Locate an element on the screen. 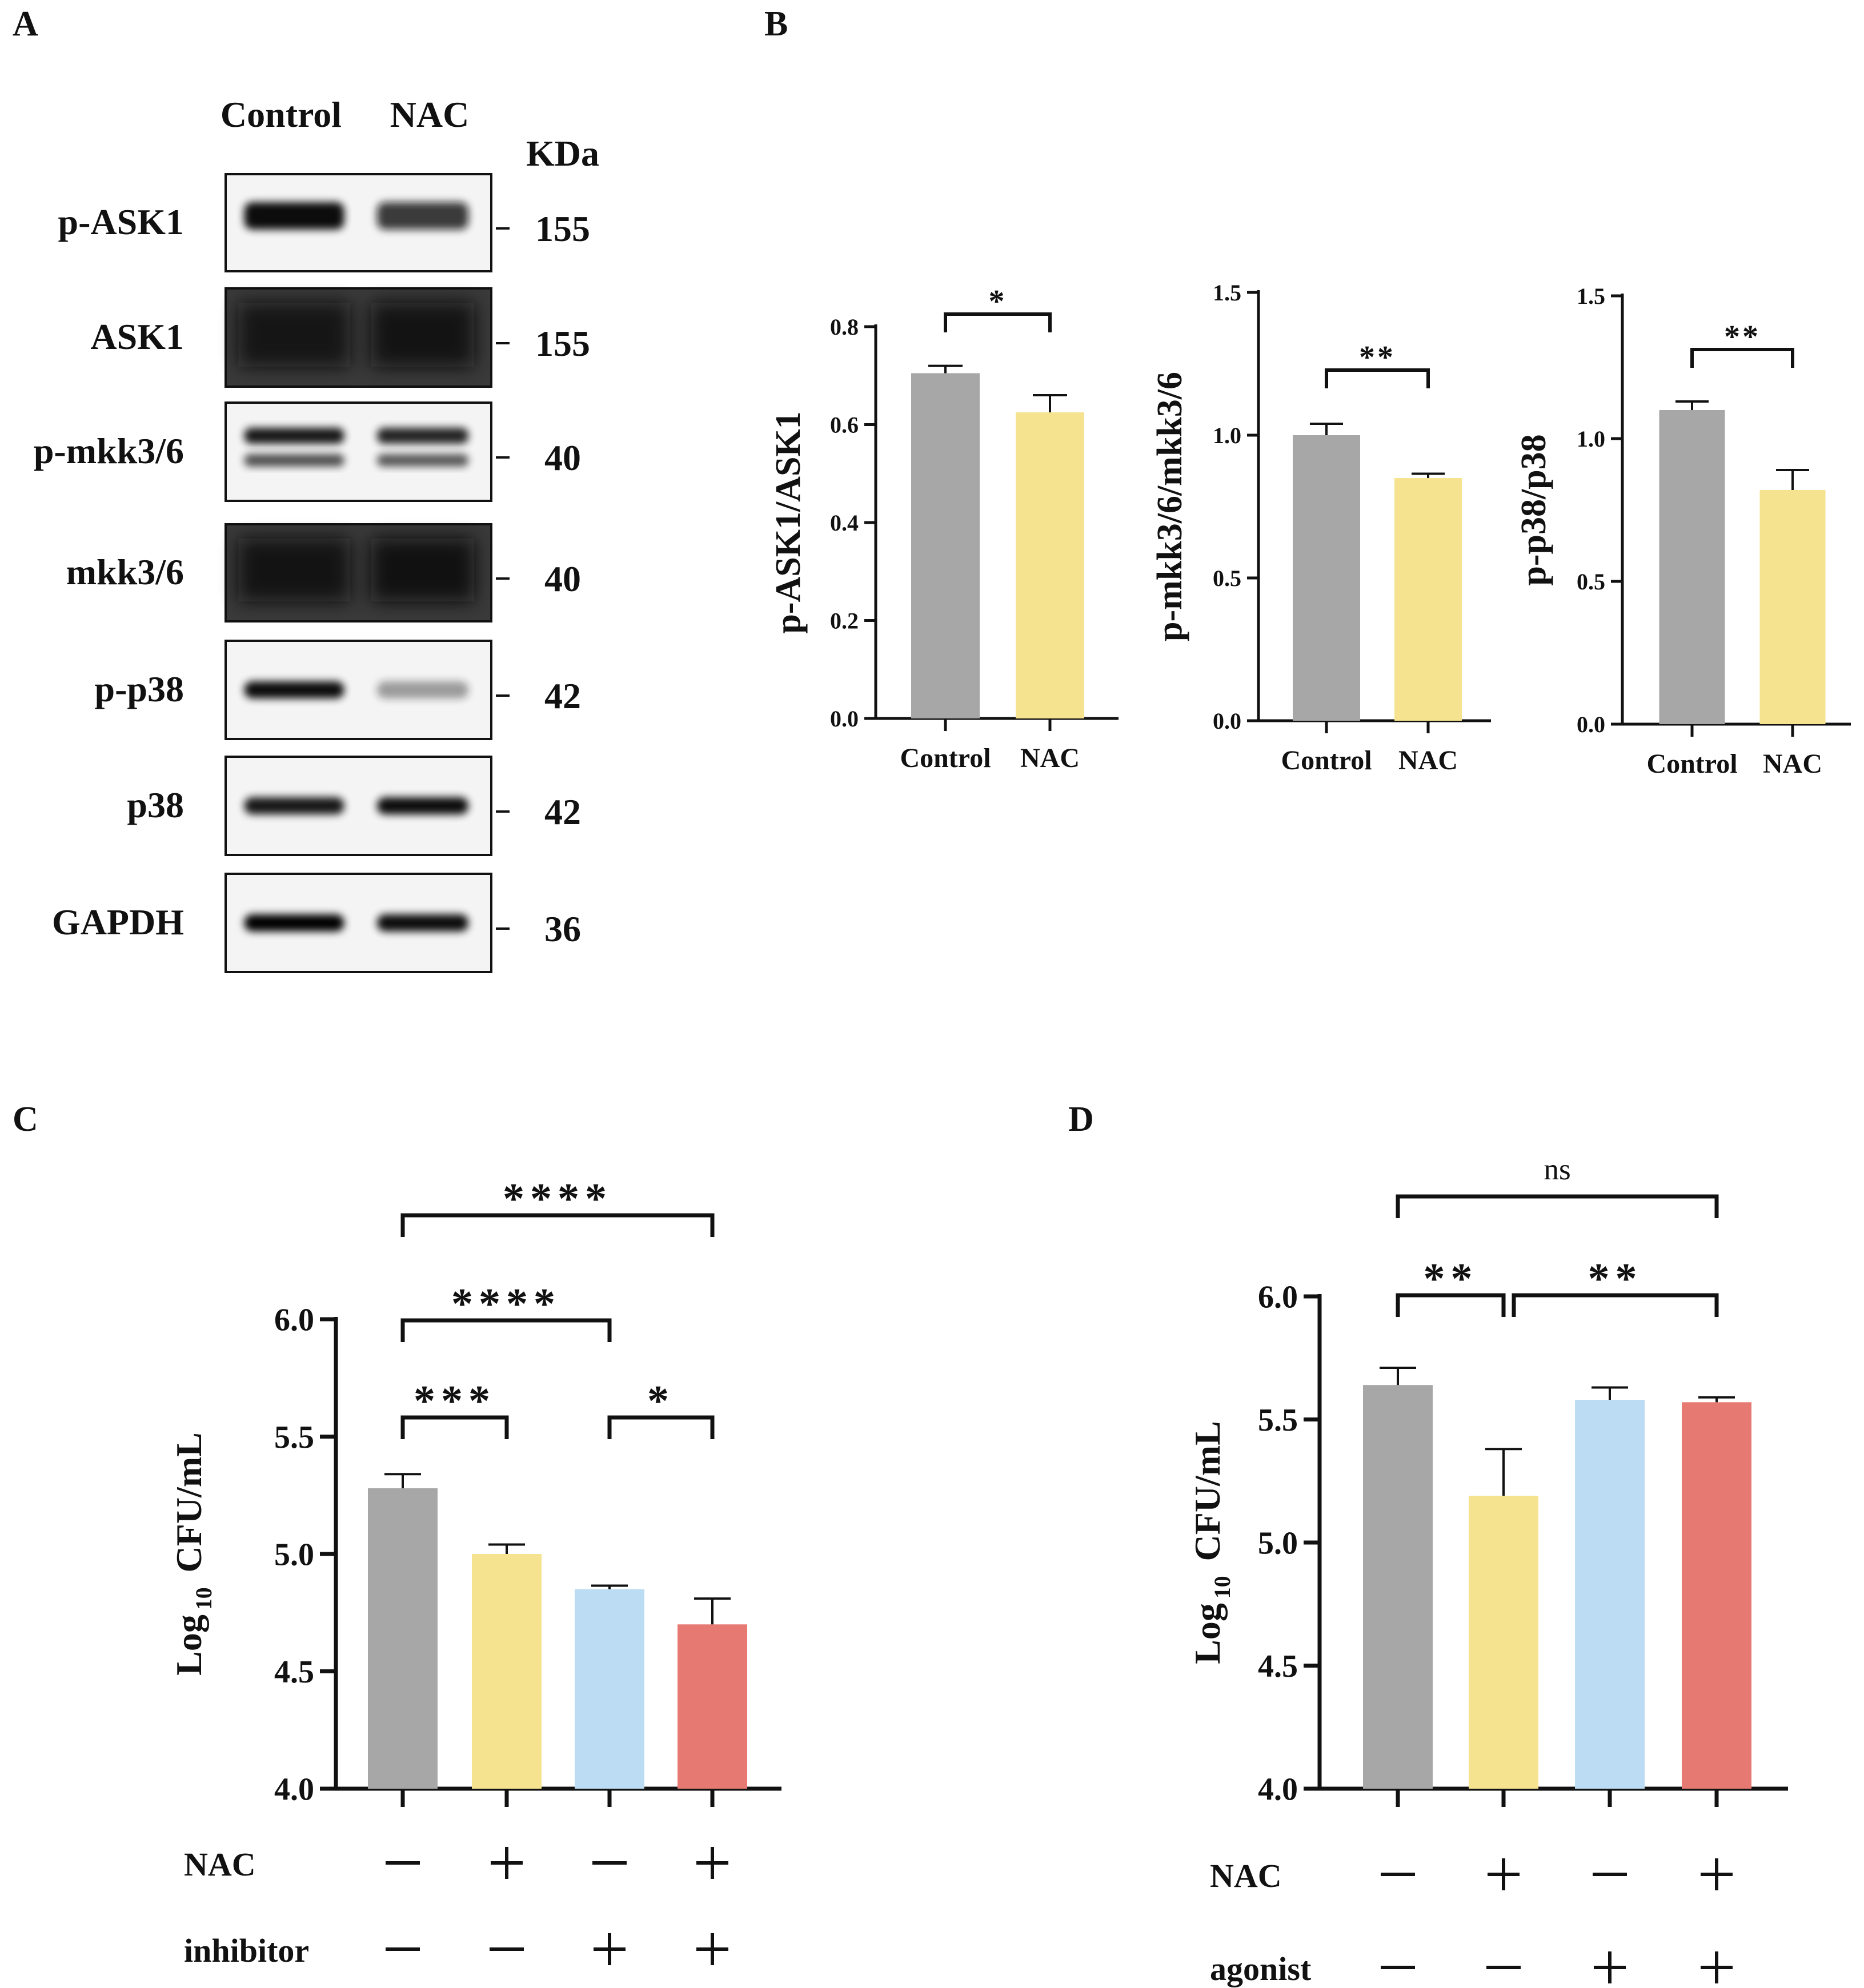 The height and width of the screenshot is (1988, 1864). blot-membrane is located at coordinates (358, 451).